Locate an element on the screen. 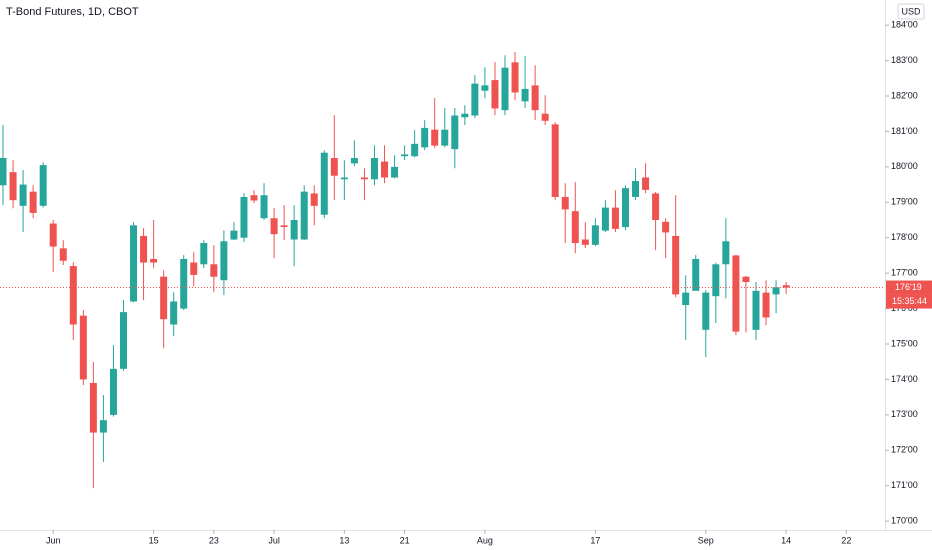  y-tick-label: 173'00 is located at coordinates (904, 414).